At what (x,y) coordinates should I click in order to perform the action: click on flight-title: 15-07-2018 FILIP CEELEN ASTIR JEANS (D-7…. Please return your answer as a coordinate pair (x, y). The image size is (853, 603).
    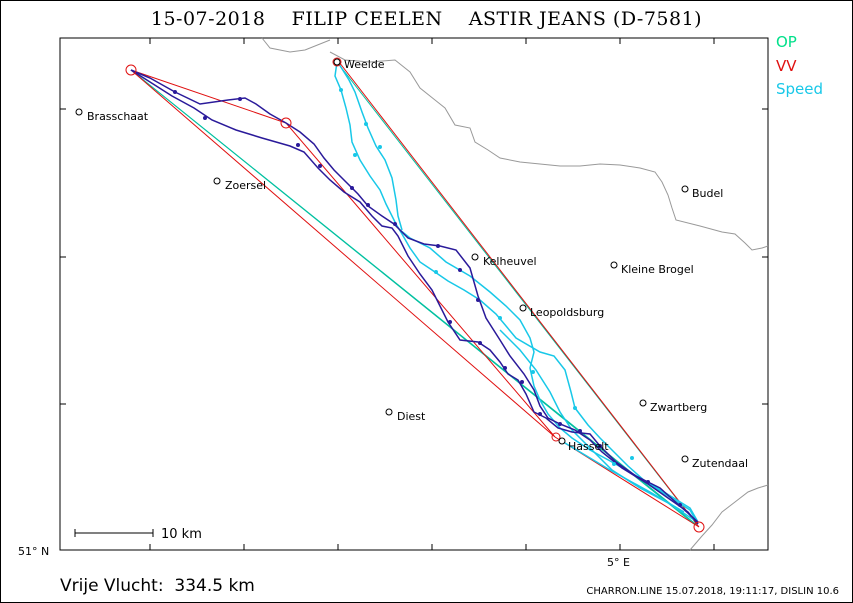
    Looking at the image, I should click on (426, 19).